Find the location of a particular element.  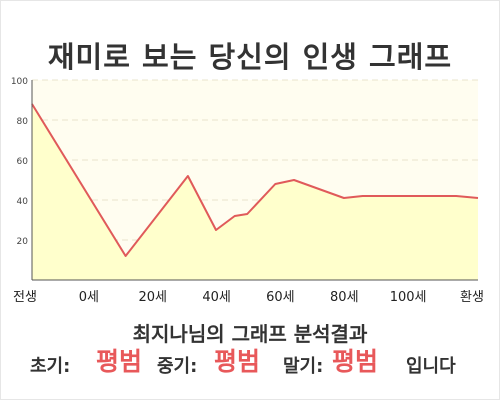

mid-label: 중기: is located at coordinates (177, 366).